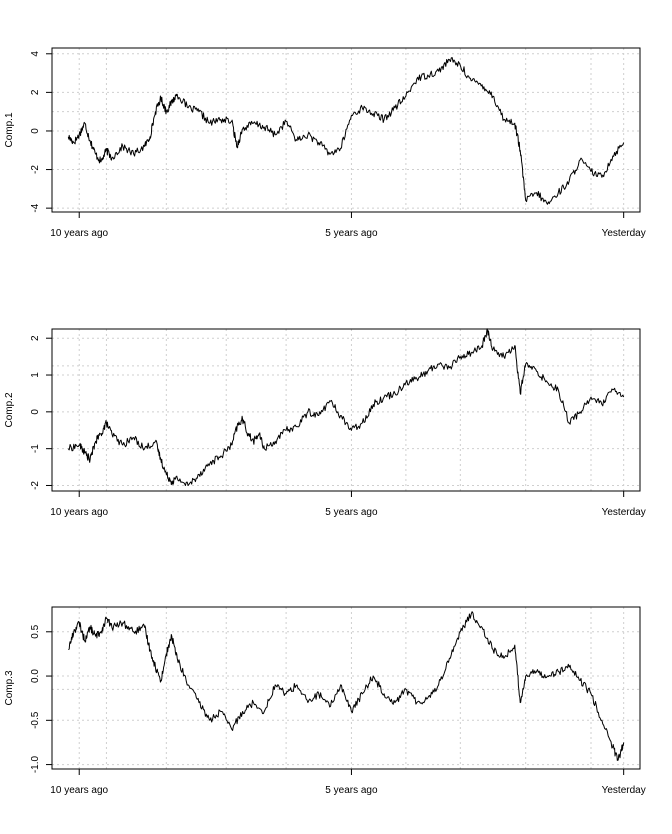 This screenshot has width=672, height=834. I want to click on y-tick-label: 0, so click(35, 131).